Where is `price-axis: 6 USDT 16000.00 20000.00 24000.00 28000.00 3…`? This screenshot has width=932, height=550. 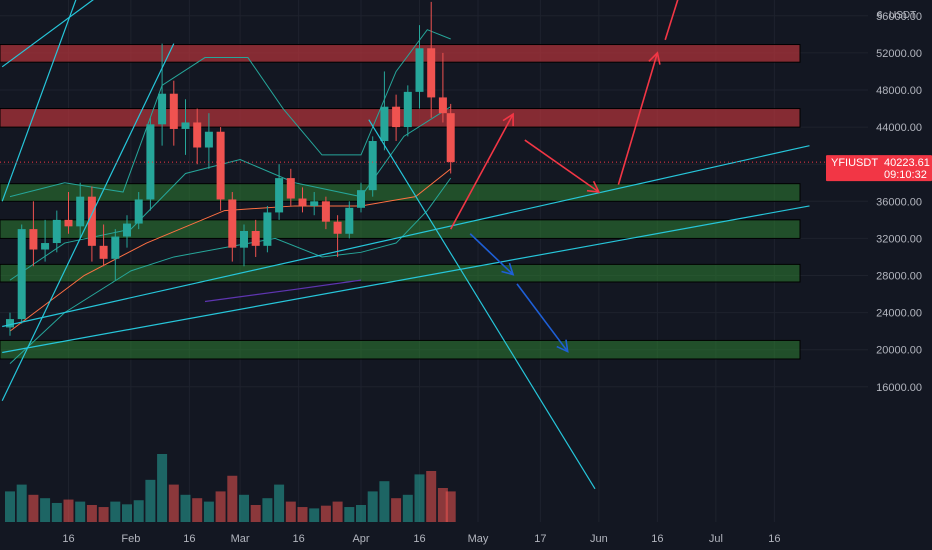 price-axis: 6 USDT 16000.00 20000.00 24000.00 28000.00 3… is located at coordinates (899, 197).